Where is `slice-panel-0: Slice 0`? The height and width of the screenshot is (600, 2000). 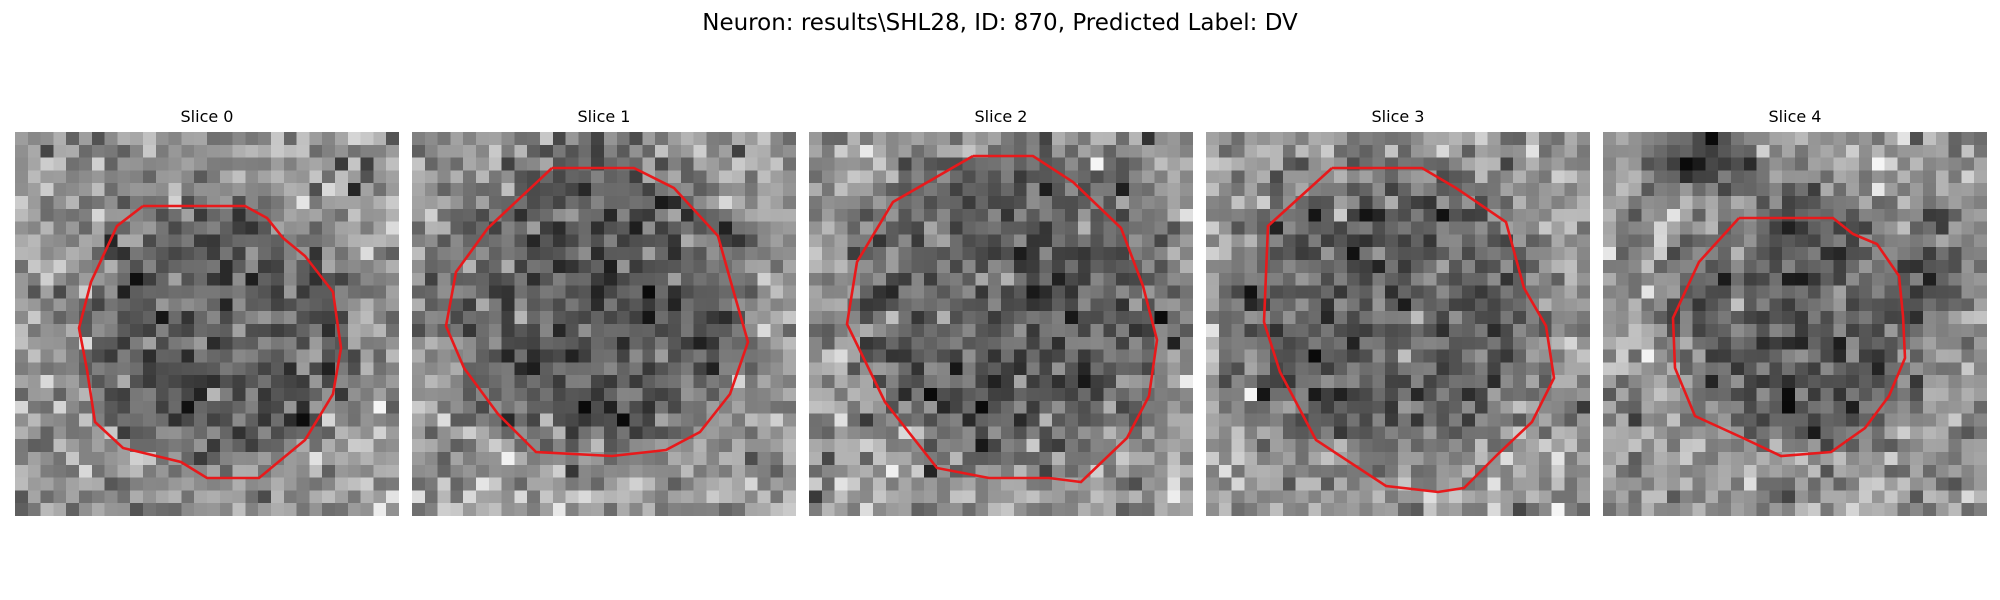 slice-panel-0: Slice 0 is located at coordinates (207, 311).